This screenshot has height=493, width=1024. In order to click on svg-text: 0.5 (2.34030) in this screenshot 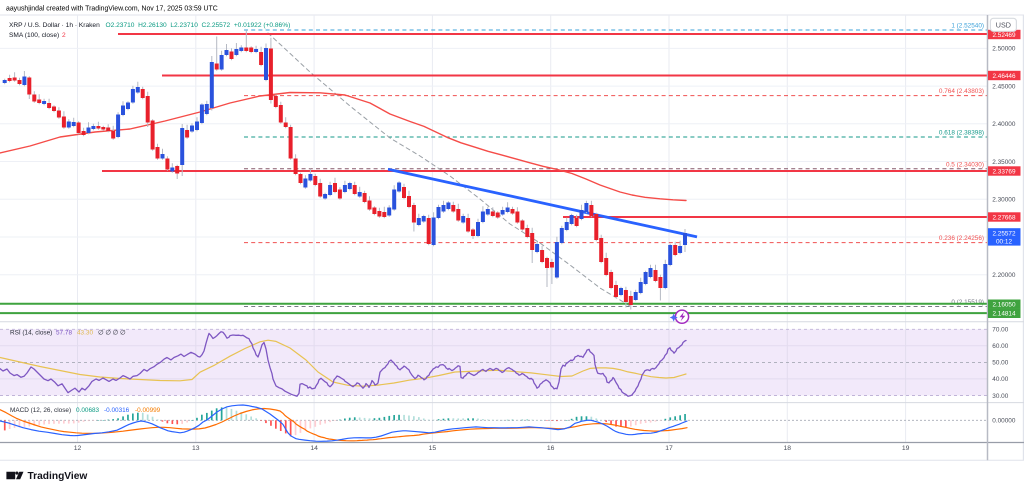, I will do `click(965, 164)`.